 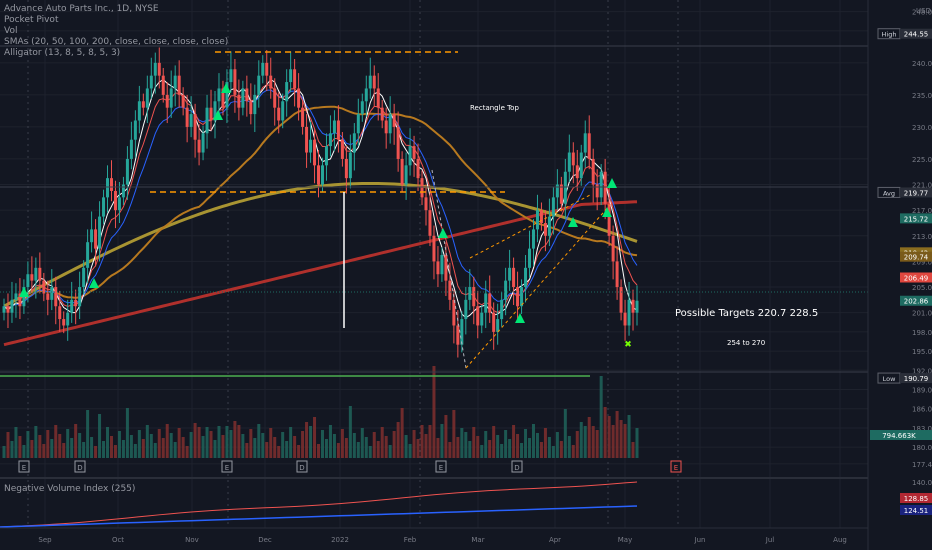 I want to click on symbol-title: Advance Auto Parts Inc., 1D, NYSE, so click(x=81, y=9).